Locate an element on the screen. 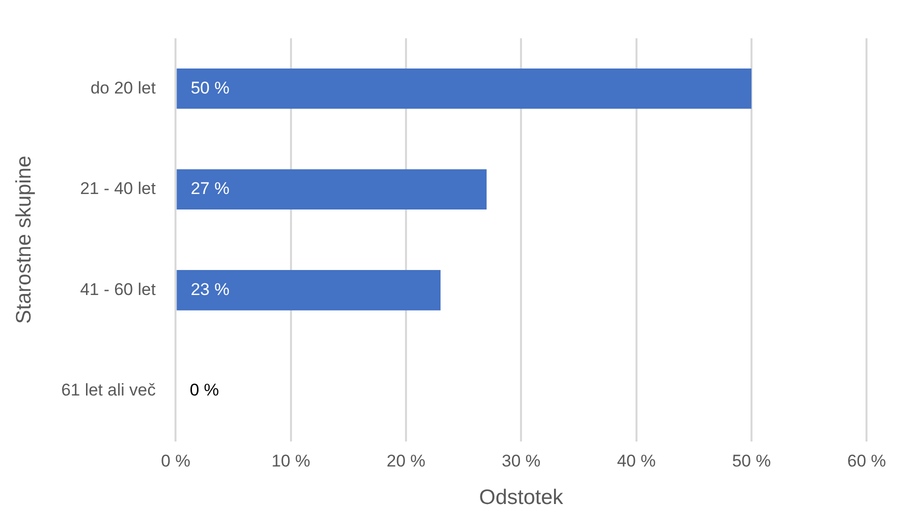  y-tick-label: do 20 let is located at coordinates (123, 88).